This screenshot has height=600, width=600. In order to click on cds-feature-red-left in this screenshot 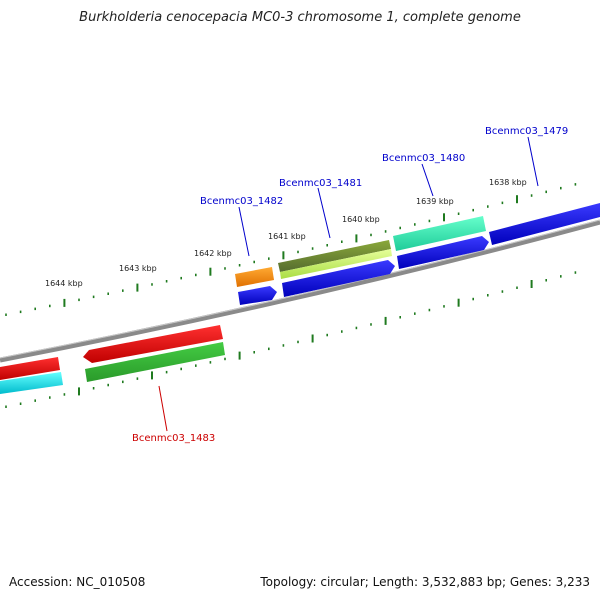, I will do `click(30, 368)`.